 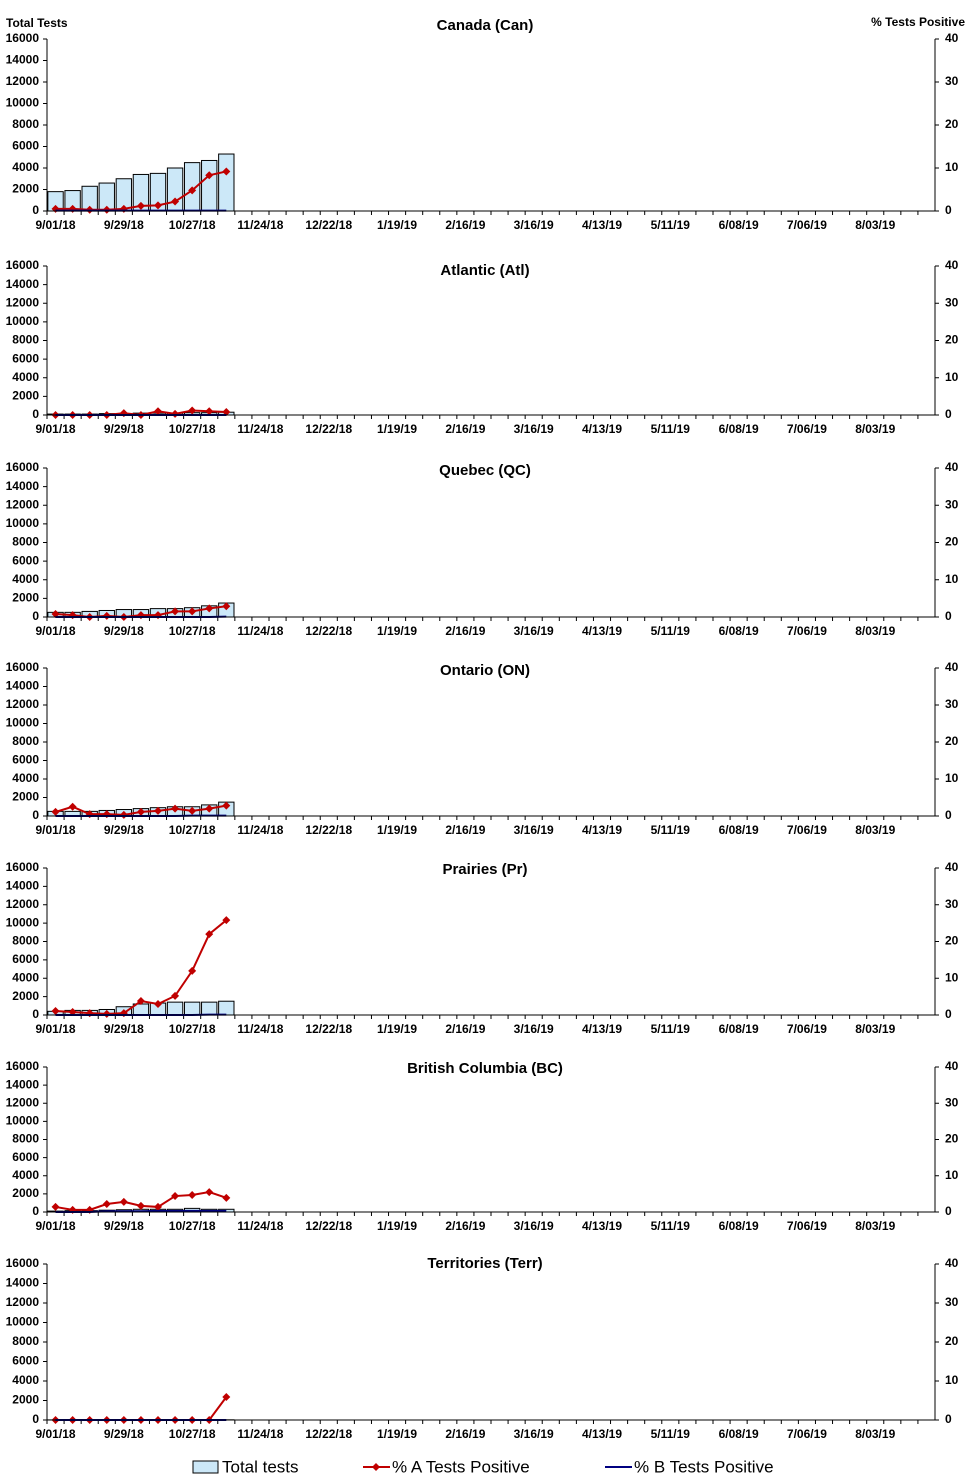 I want to click on x-tick-label: 9/01/18, so click(x=56, y=1226).